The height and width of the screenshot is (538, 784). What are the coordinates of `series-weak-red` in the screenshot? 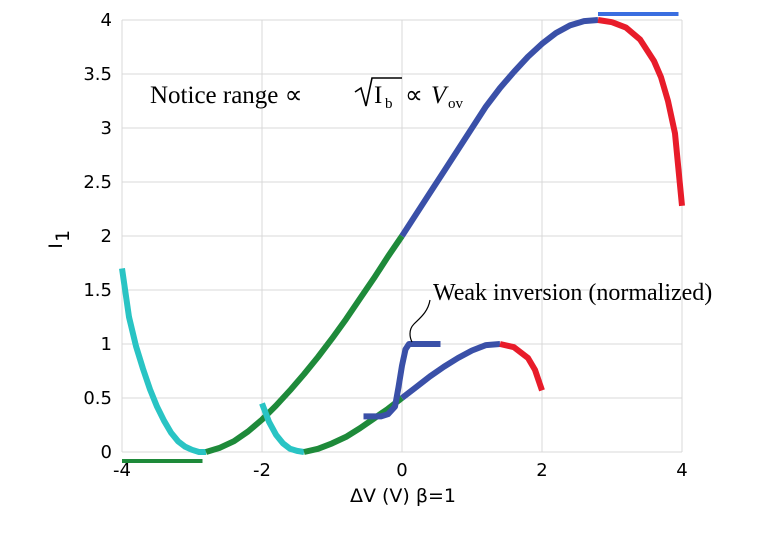 It's located at (522, 366).